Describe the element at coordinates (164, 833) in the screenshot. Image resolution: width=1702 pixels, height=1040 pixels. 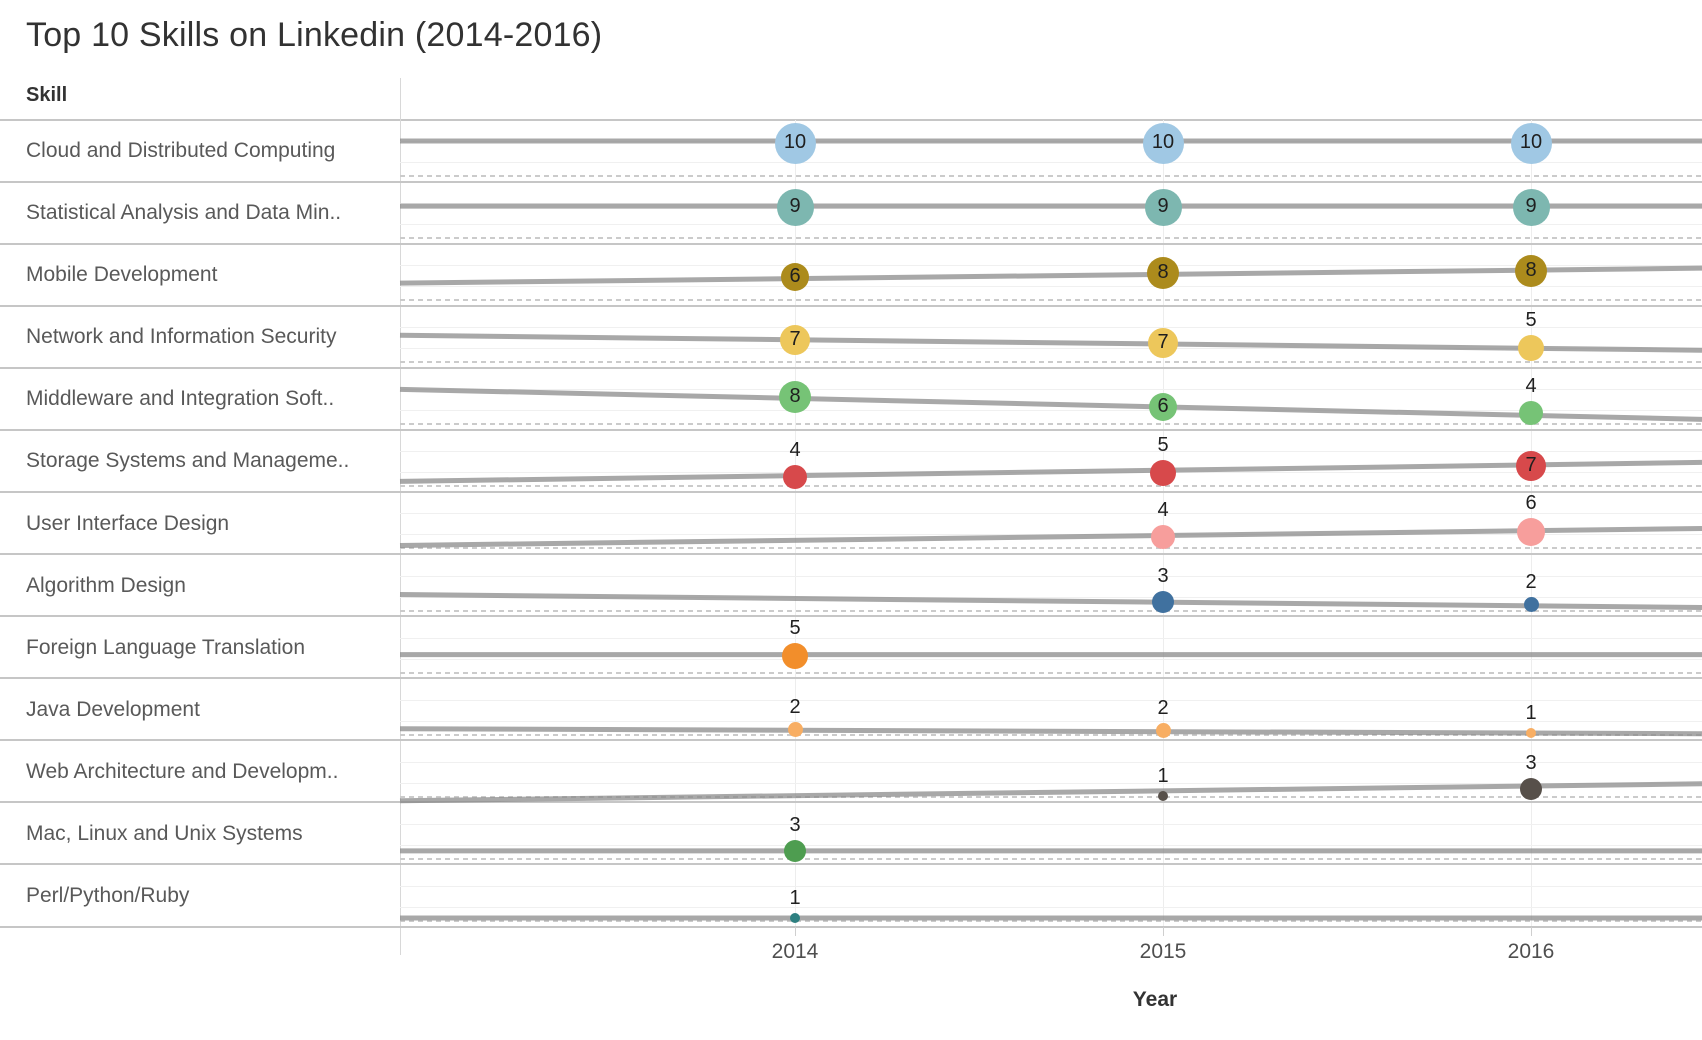
I see `skill-row-label: Mac, Linux and Unix Systems` at that location.